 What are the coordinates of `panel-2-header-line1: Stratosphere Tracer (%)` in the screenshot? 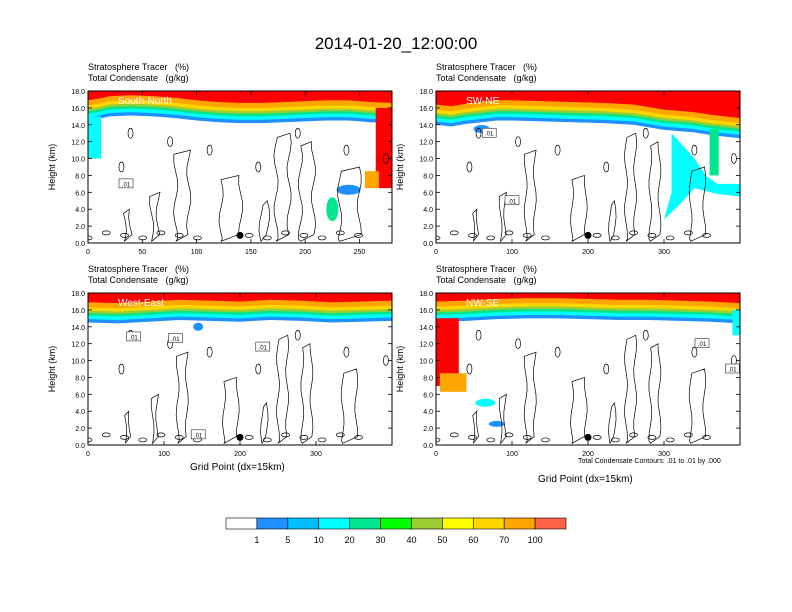 It's located at (487, 67).